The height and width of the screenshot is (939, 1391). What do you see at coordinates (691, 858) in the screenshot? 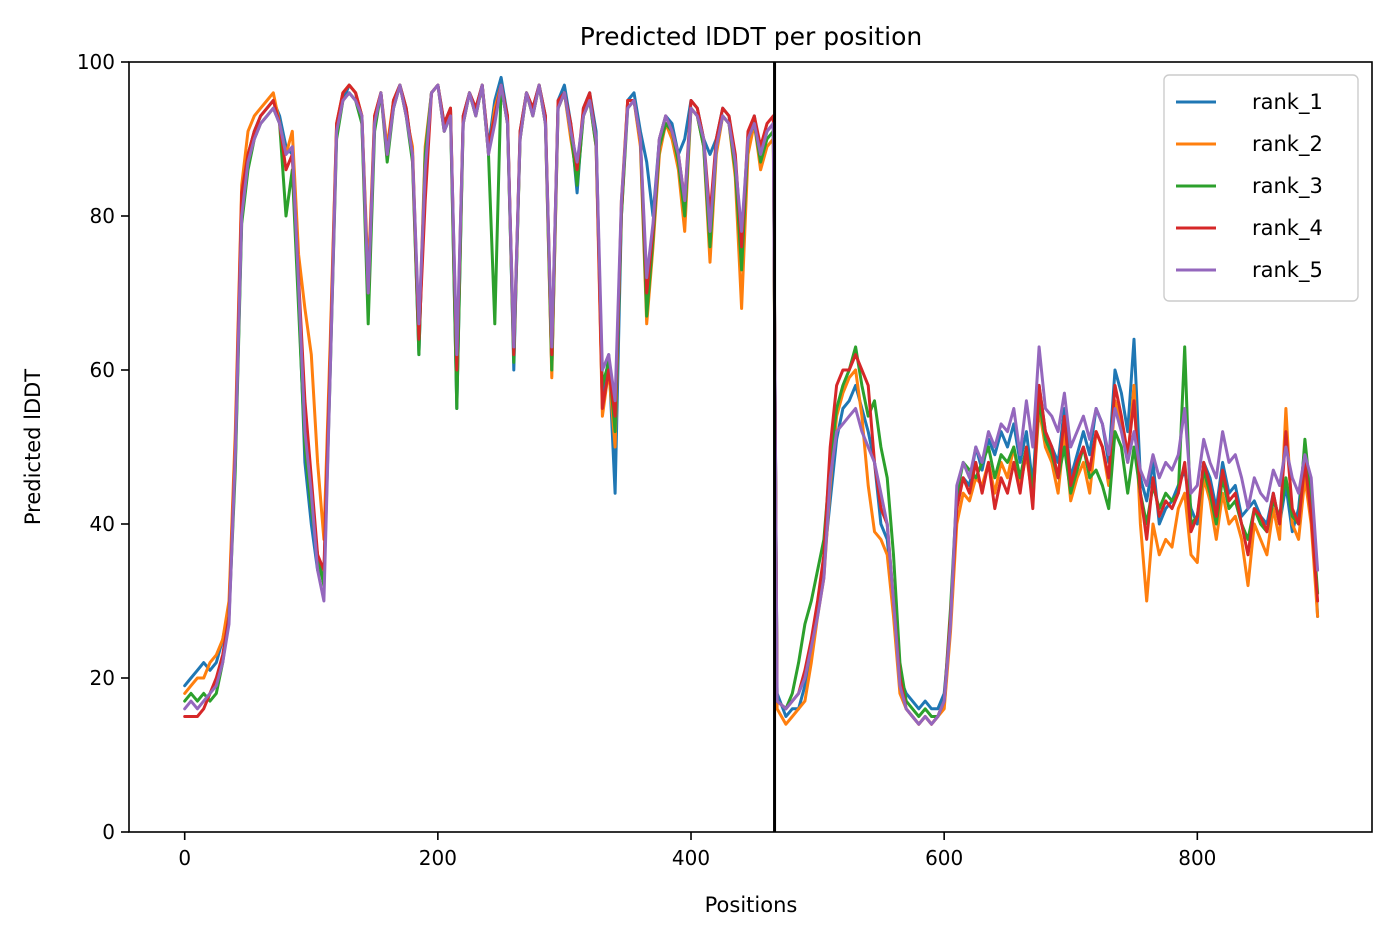
I see `x-tick-label: 400` at bounding box center [691, 858].